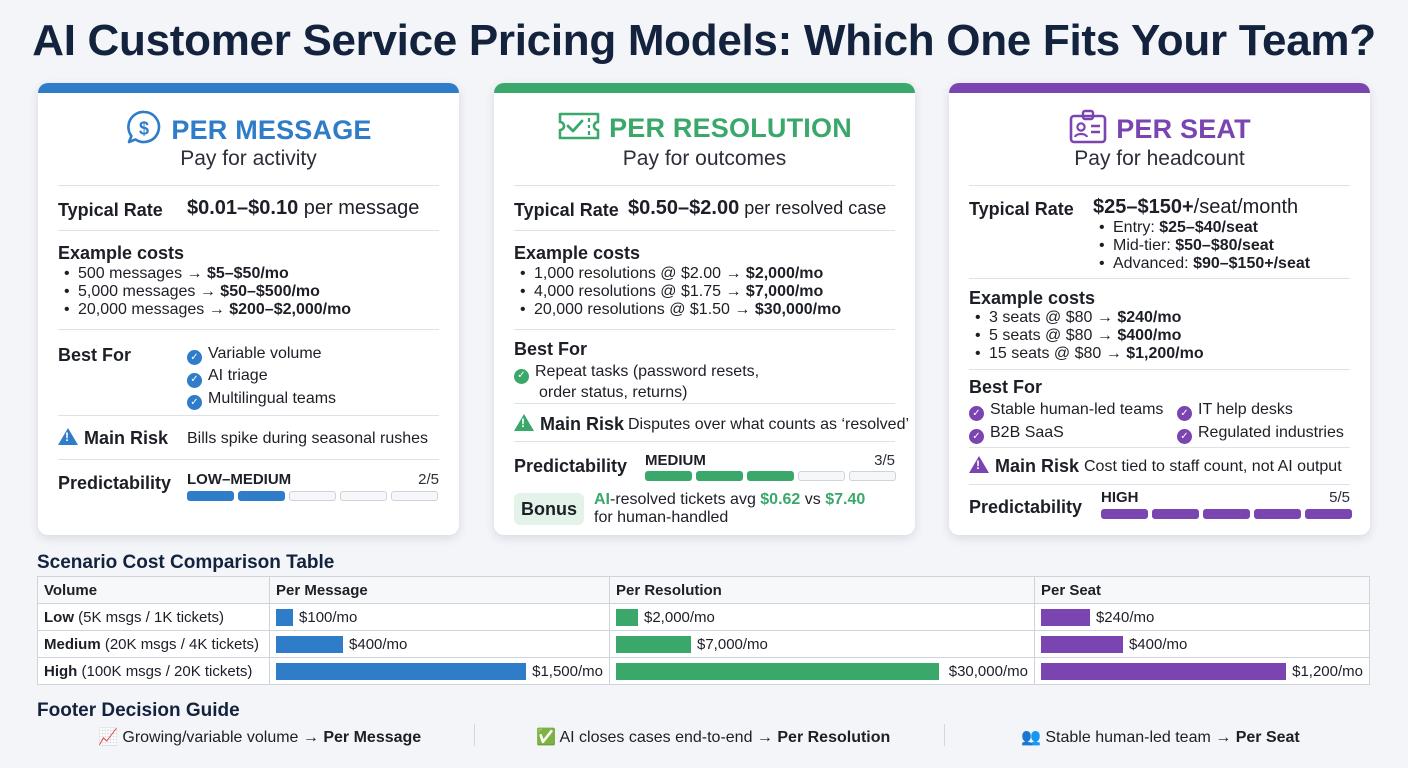  Describe the element at coordinates (567, 671) in the screenshot. I see `cost-label: $1,500/mo` at that location.